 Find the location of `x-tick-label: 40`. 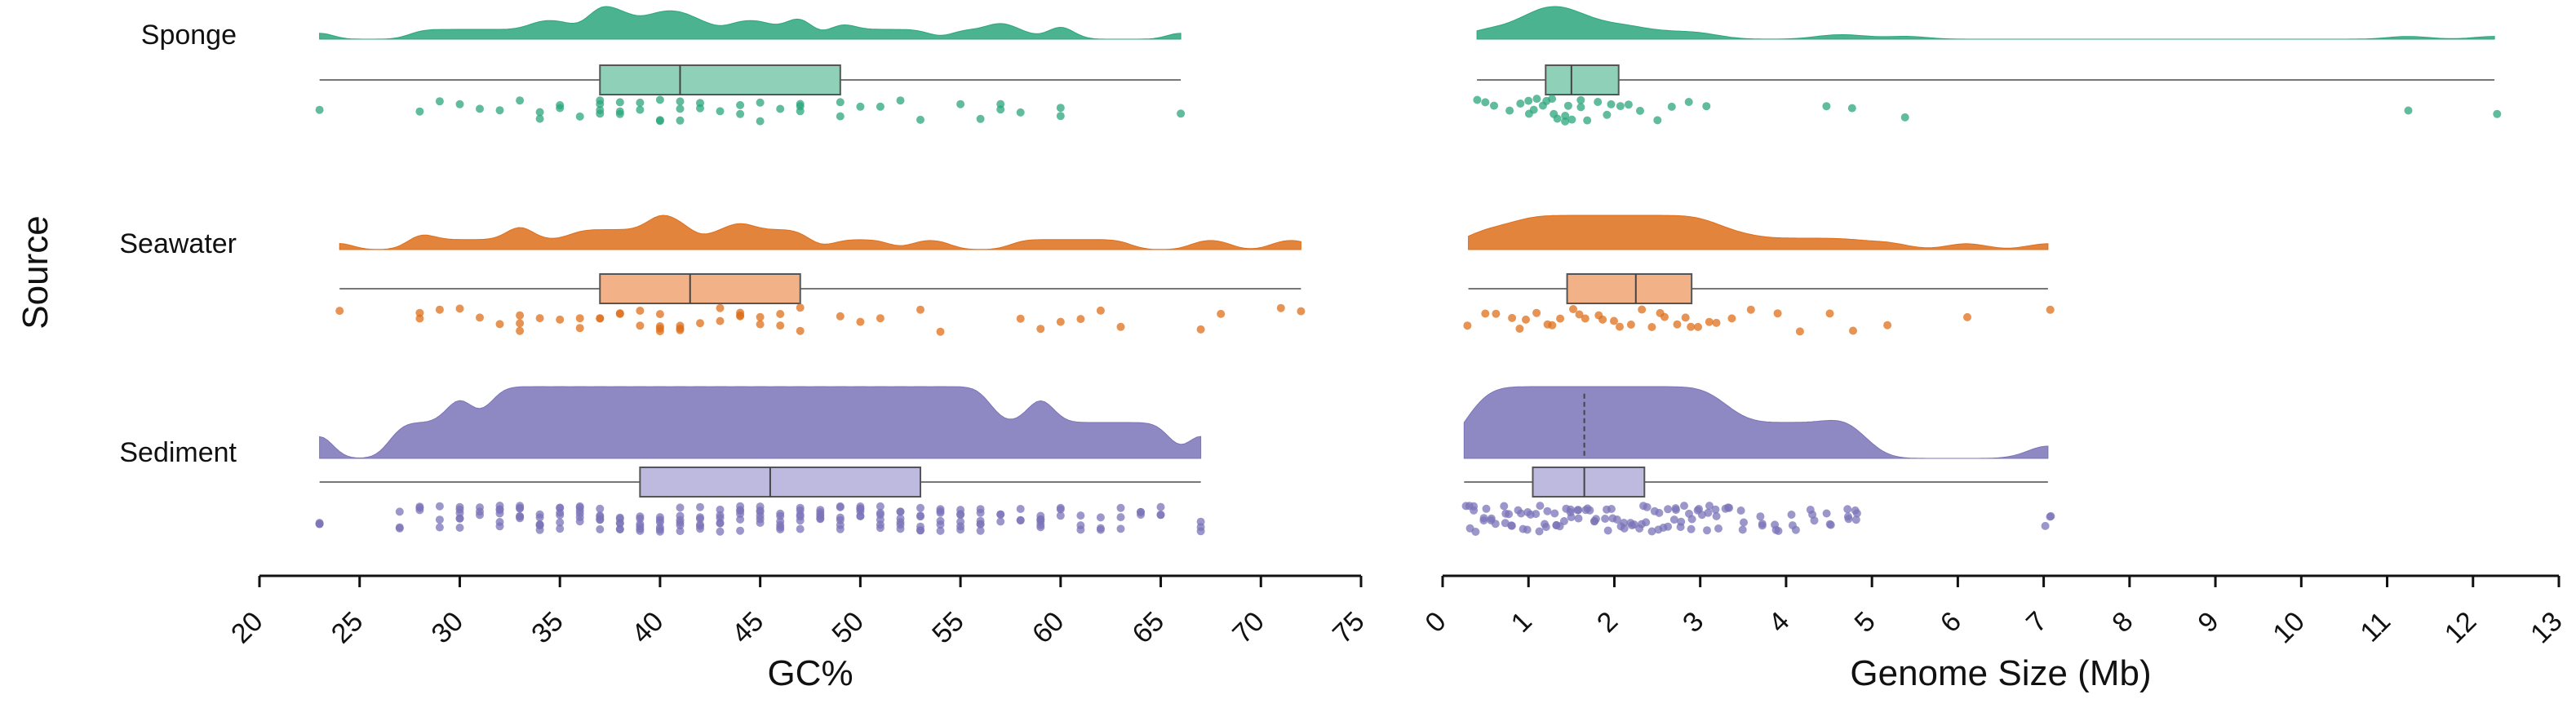

x-tick-label: 40 is located at coordinates (648, 628).